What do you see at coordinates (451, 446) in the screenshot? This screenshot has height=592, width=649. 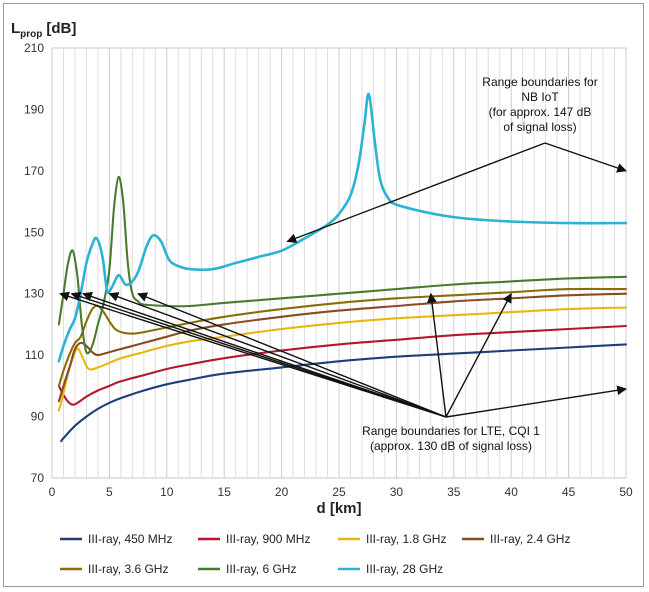 I see `annotation-text-line: (approx. 130 dB of signal loss)` at bounding box center [451, 446].